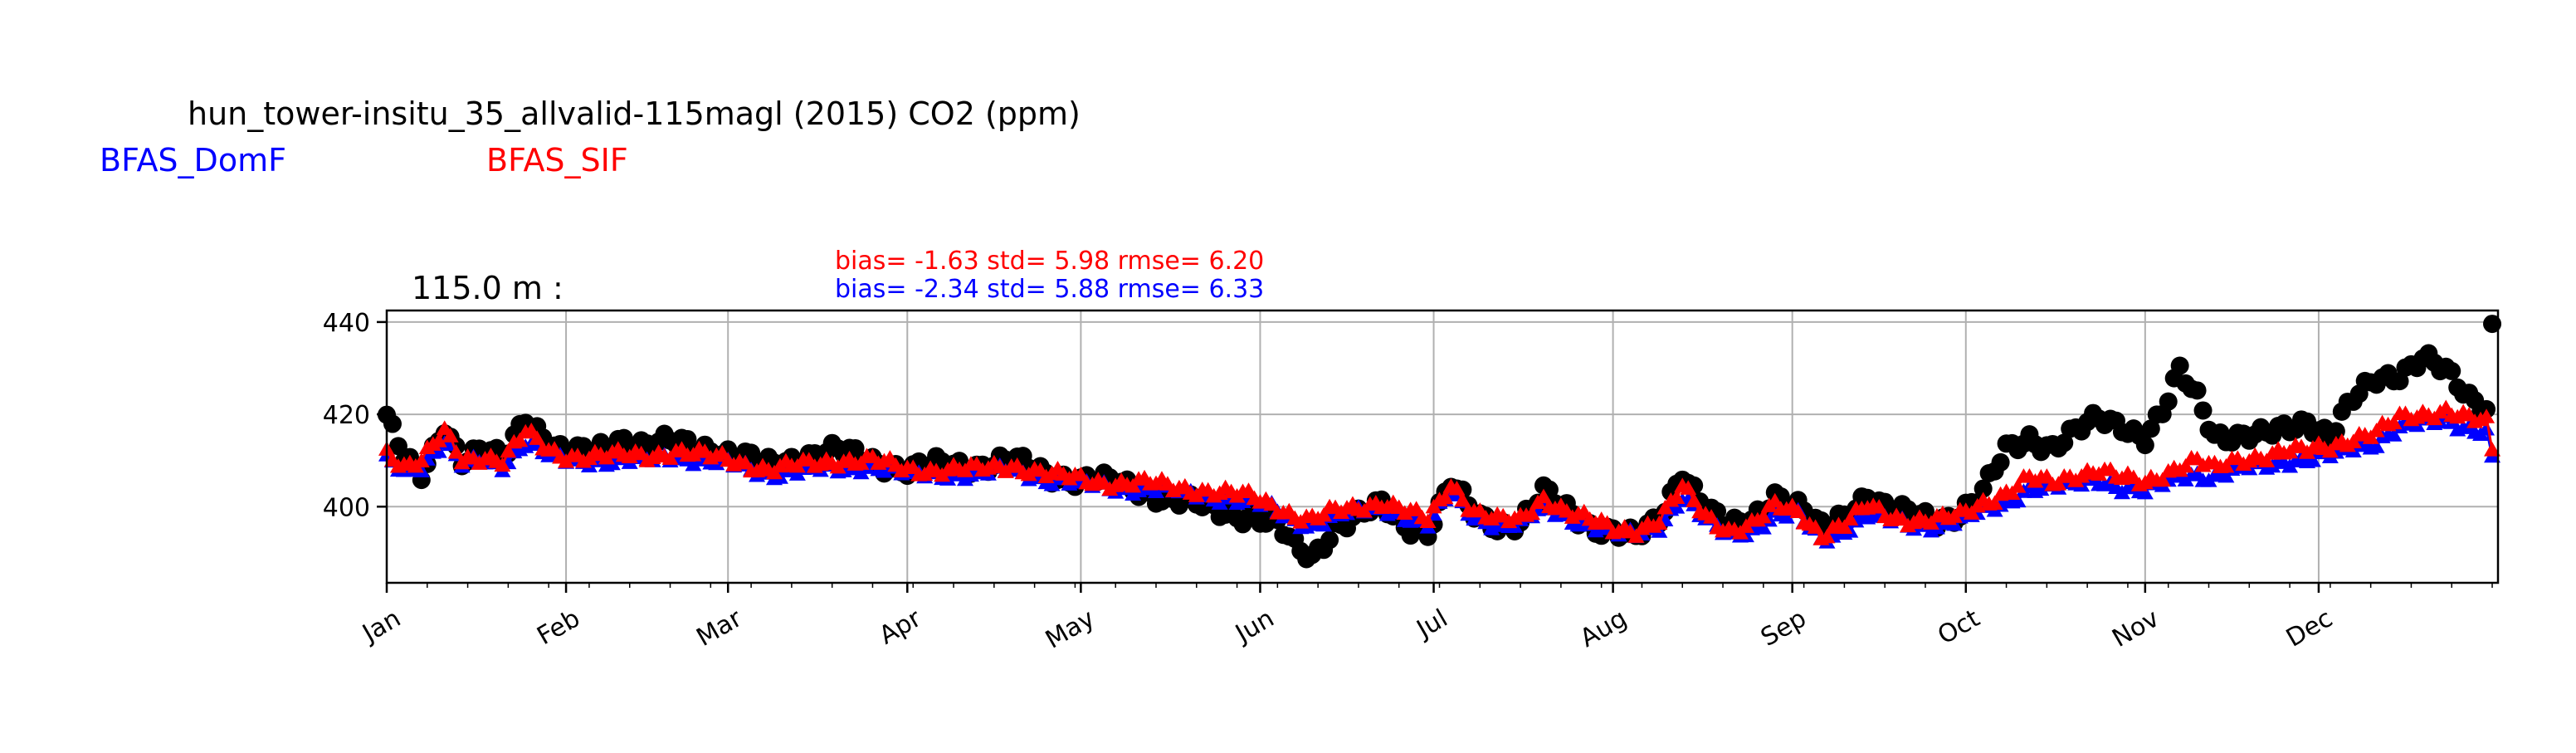  What do you see at coordinates (1254, 626) in the screenshot?
I see `x-tick-label: Jun` at bounding box center [1254, 626].